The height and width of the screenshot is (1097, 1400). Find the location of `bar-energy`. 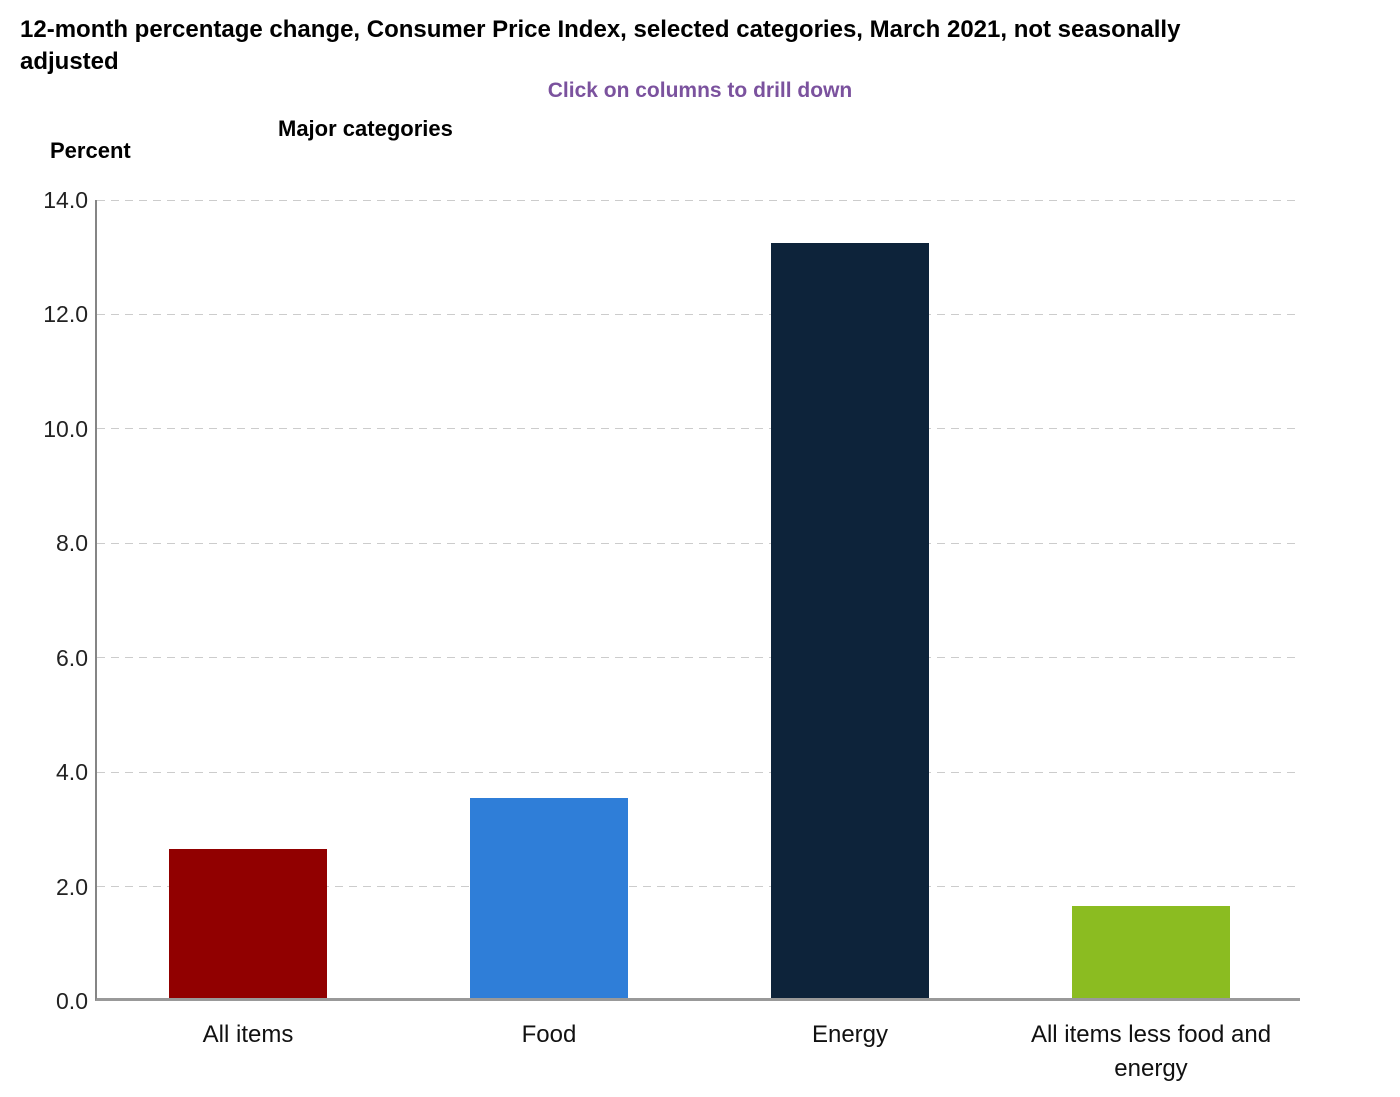

bar-energy is located at coordinates (850, 620).